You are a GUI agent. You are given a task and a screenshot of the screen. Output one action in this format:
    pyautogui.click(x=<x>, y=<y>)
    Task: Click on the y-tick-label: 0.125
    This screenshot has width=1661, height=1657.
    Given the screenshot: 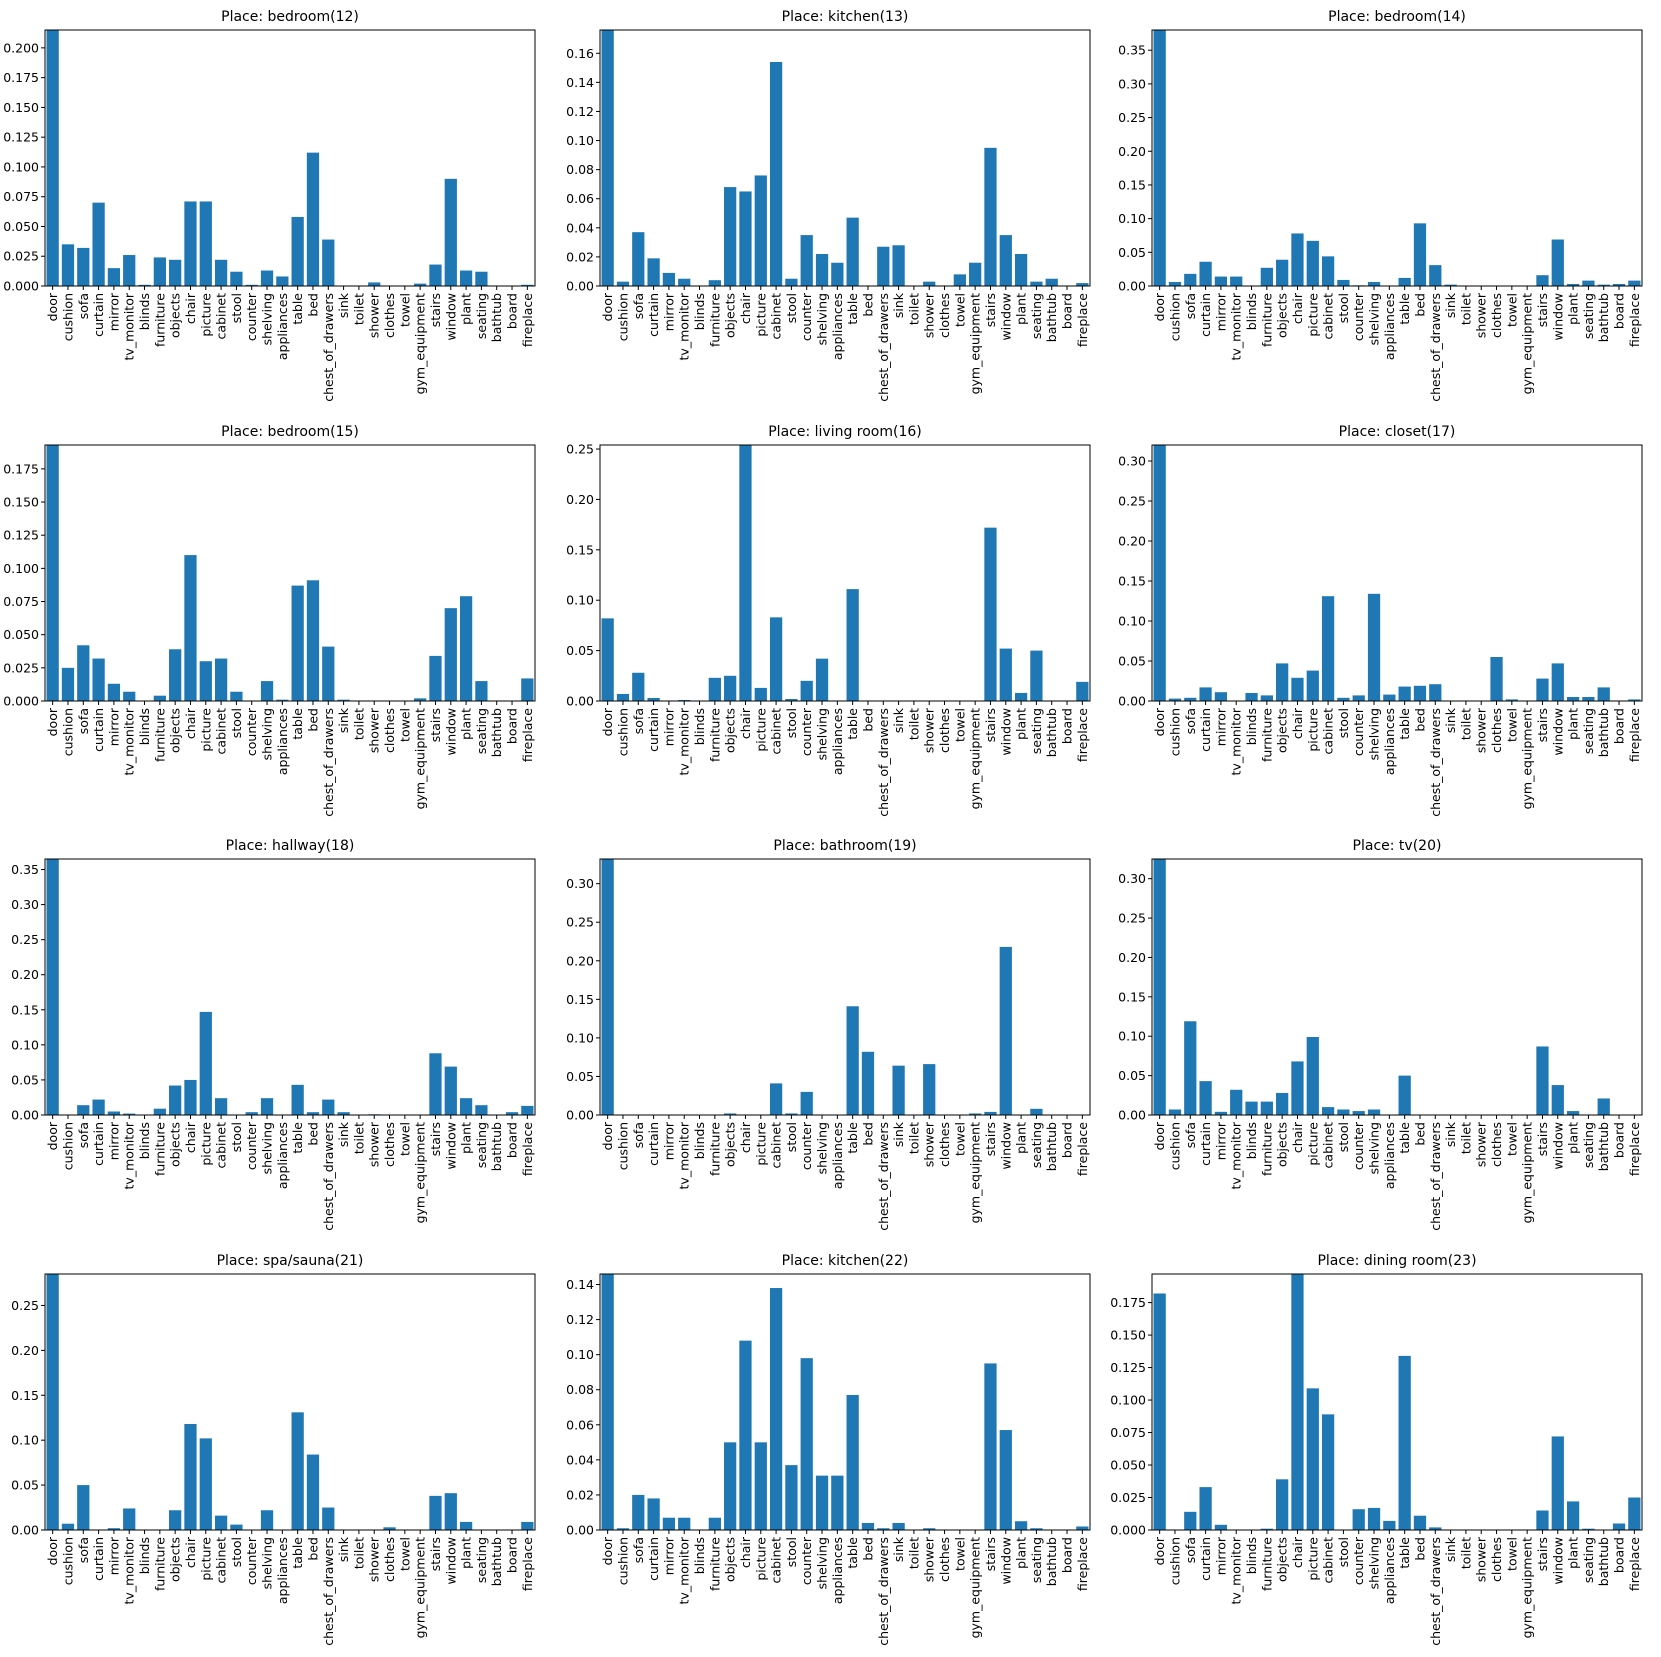 What is the action you would take?
    pyautogui.click(x=21, y=137)
    